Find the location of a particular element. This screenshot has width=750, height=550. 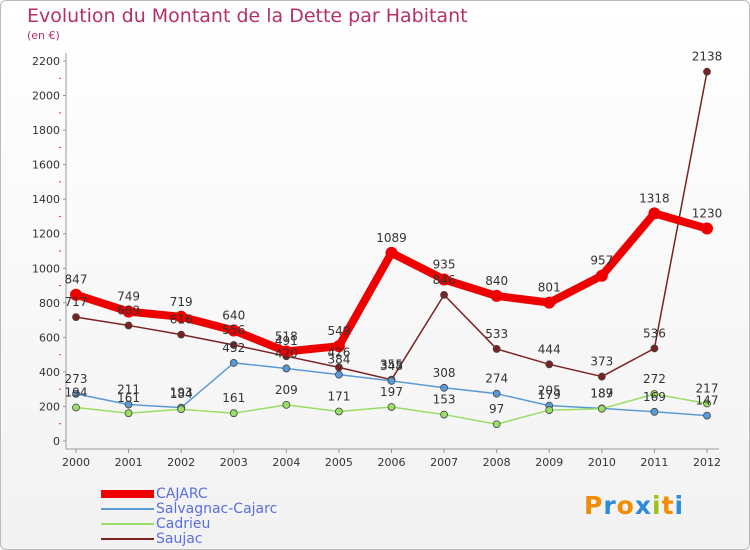

data-label-saujac: 426 is located at coordinates (338, 352).